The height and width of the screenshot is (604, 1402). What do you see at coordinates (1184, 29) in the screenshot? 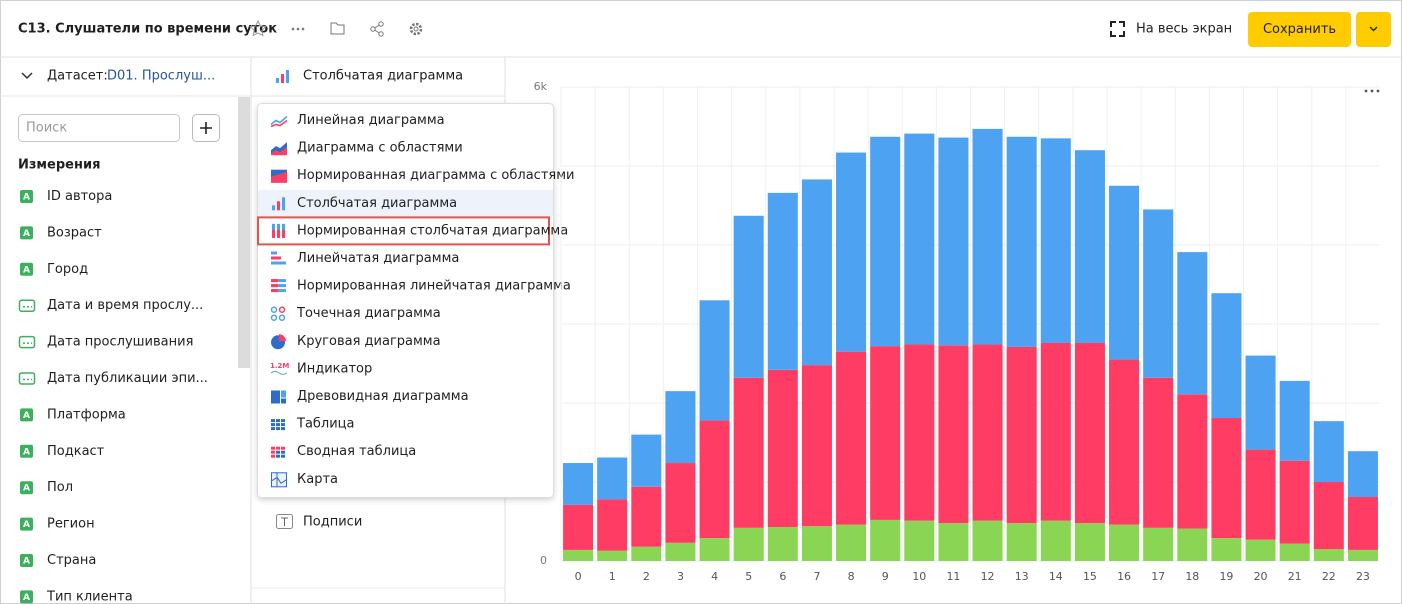
I see `fullscreen-button: На весь экран` at bounding box center [1184, 29].